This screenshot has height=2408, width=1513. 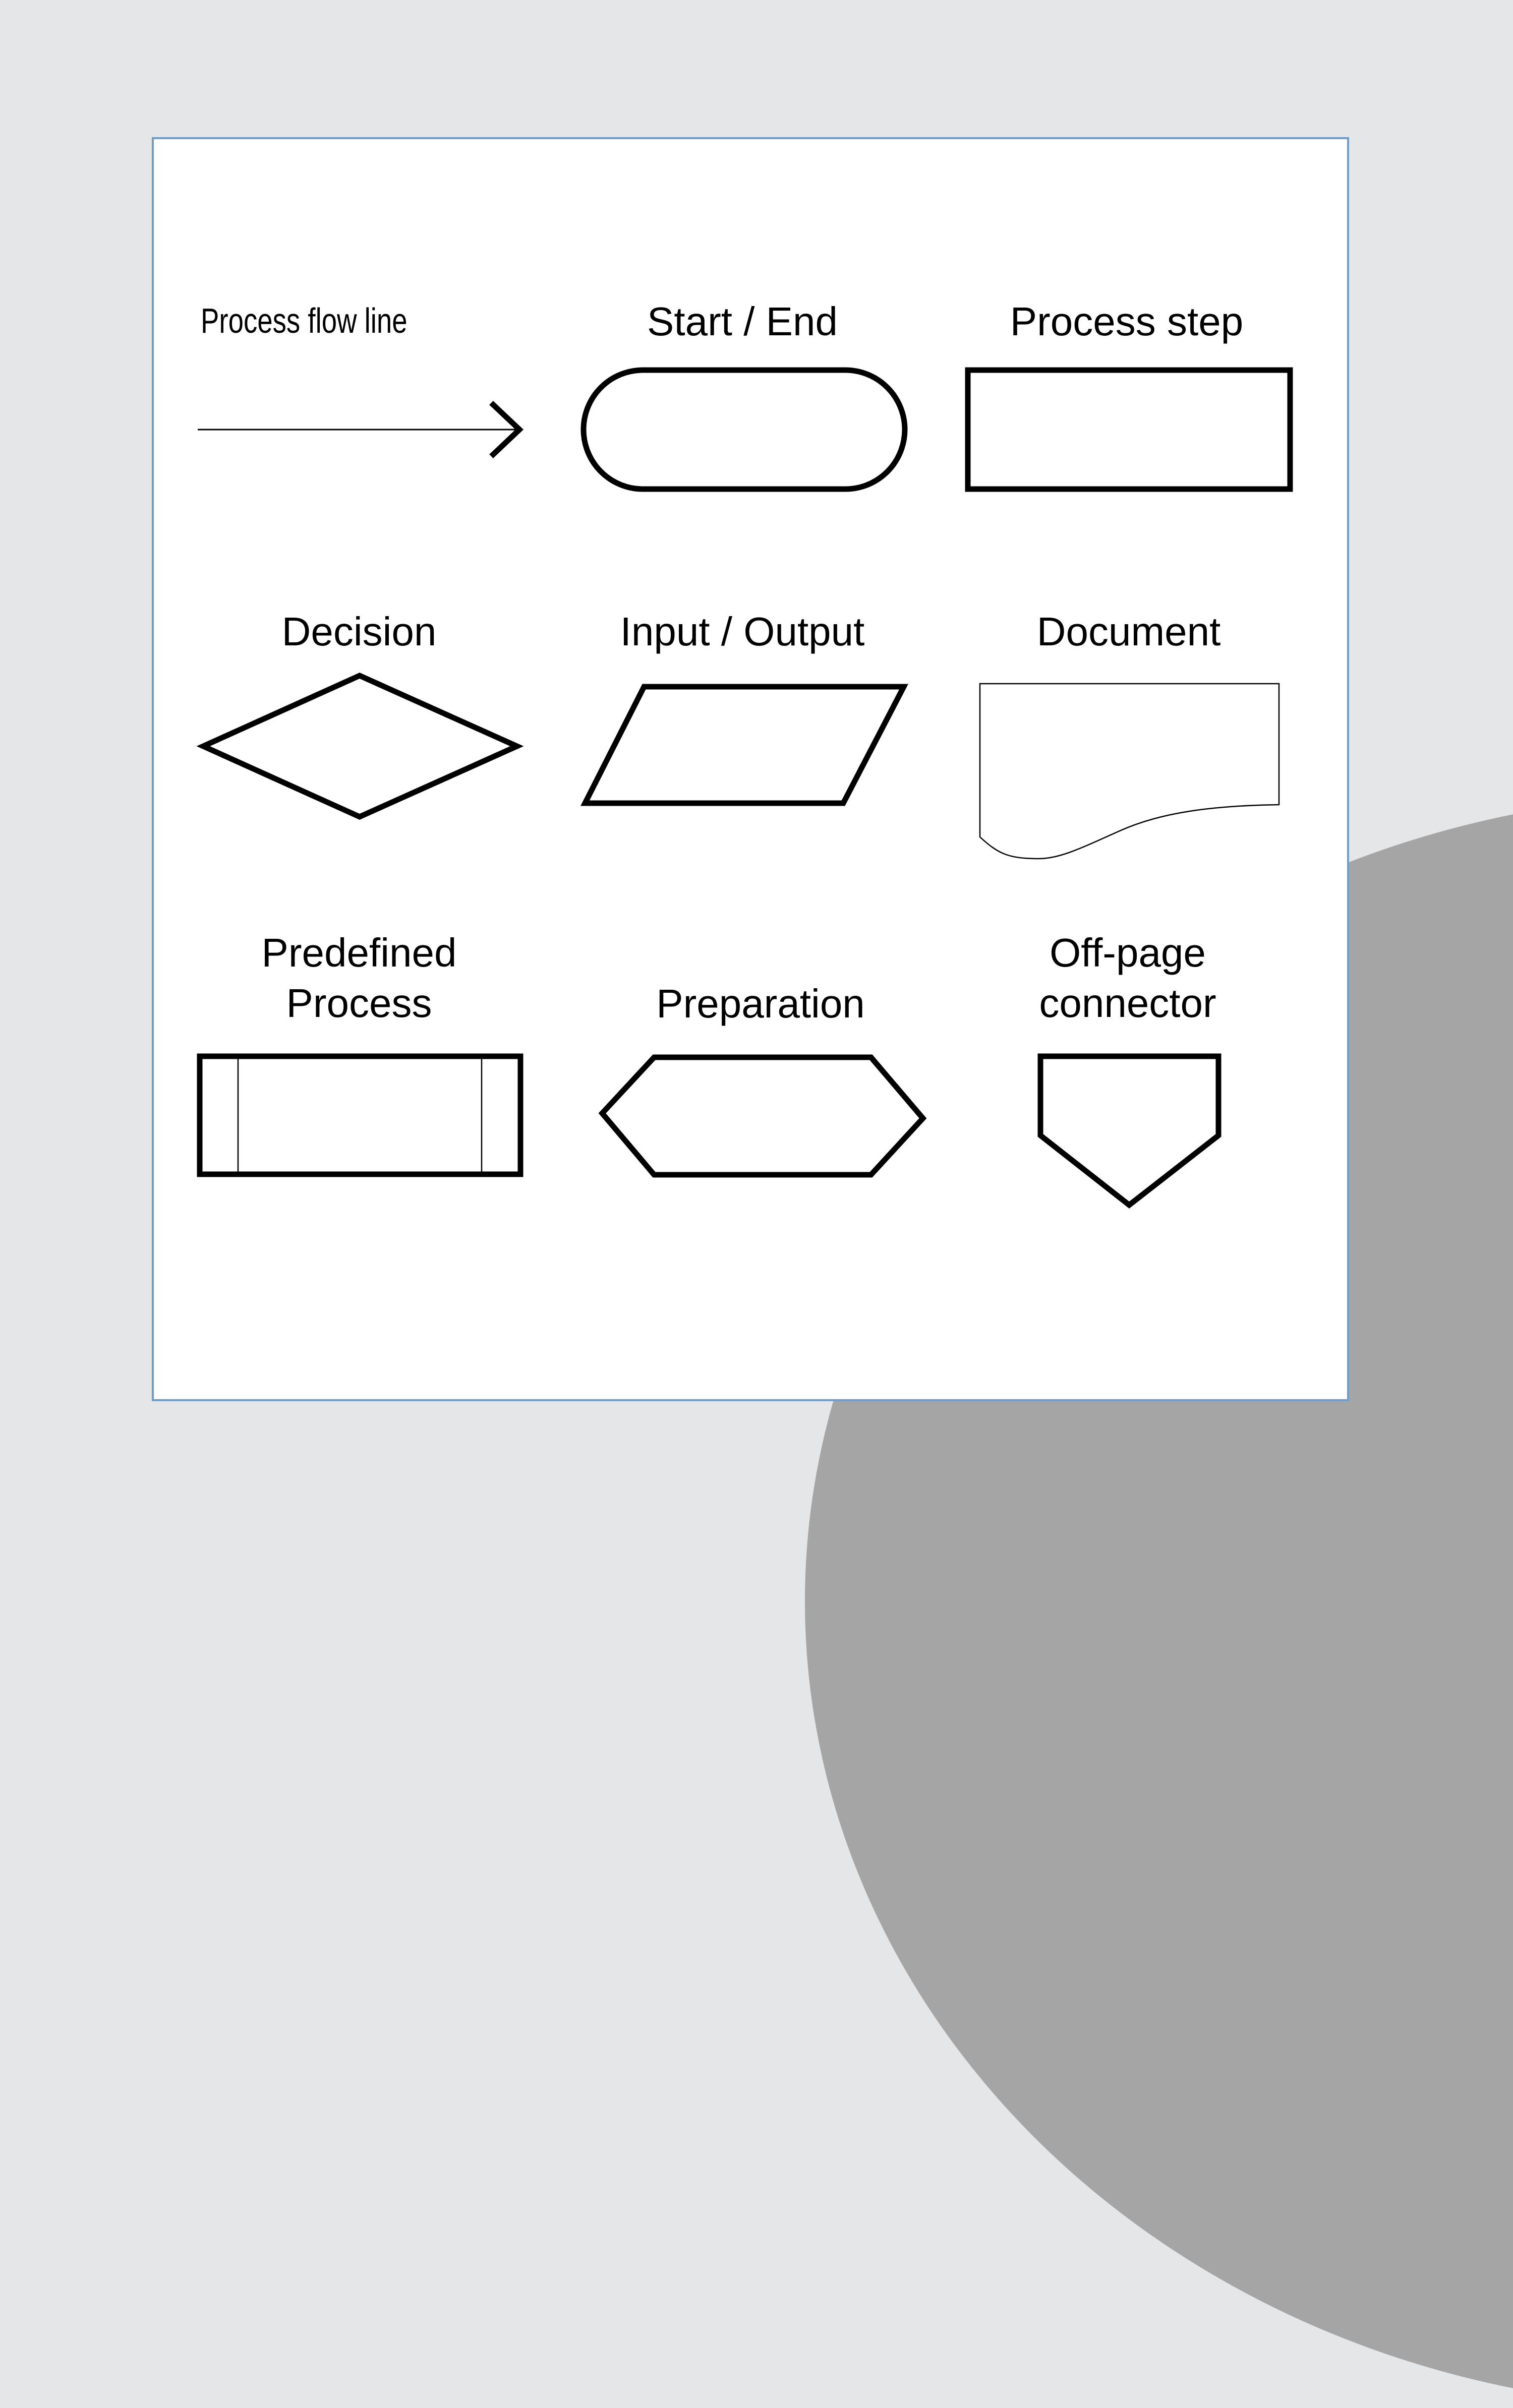 I want to click on label-start-end: Start / End, so click(x=742, y=321).